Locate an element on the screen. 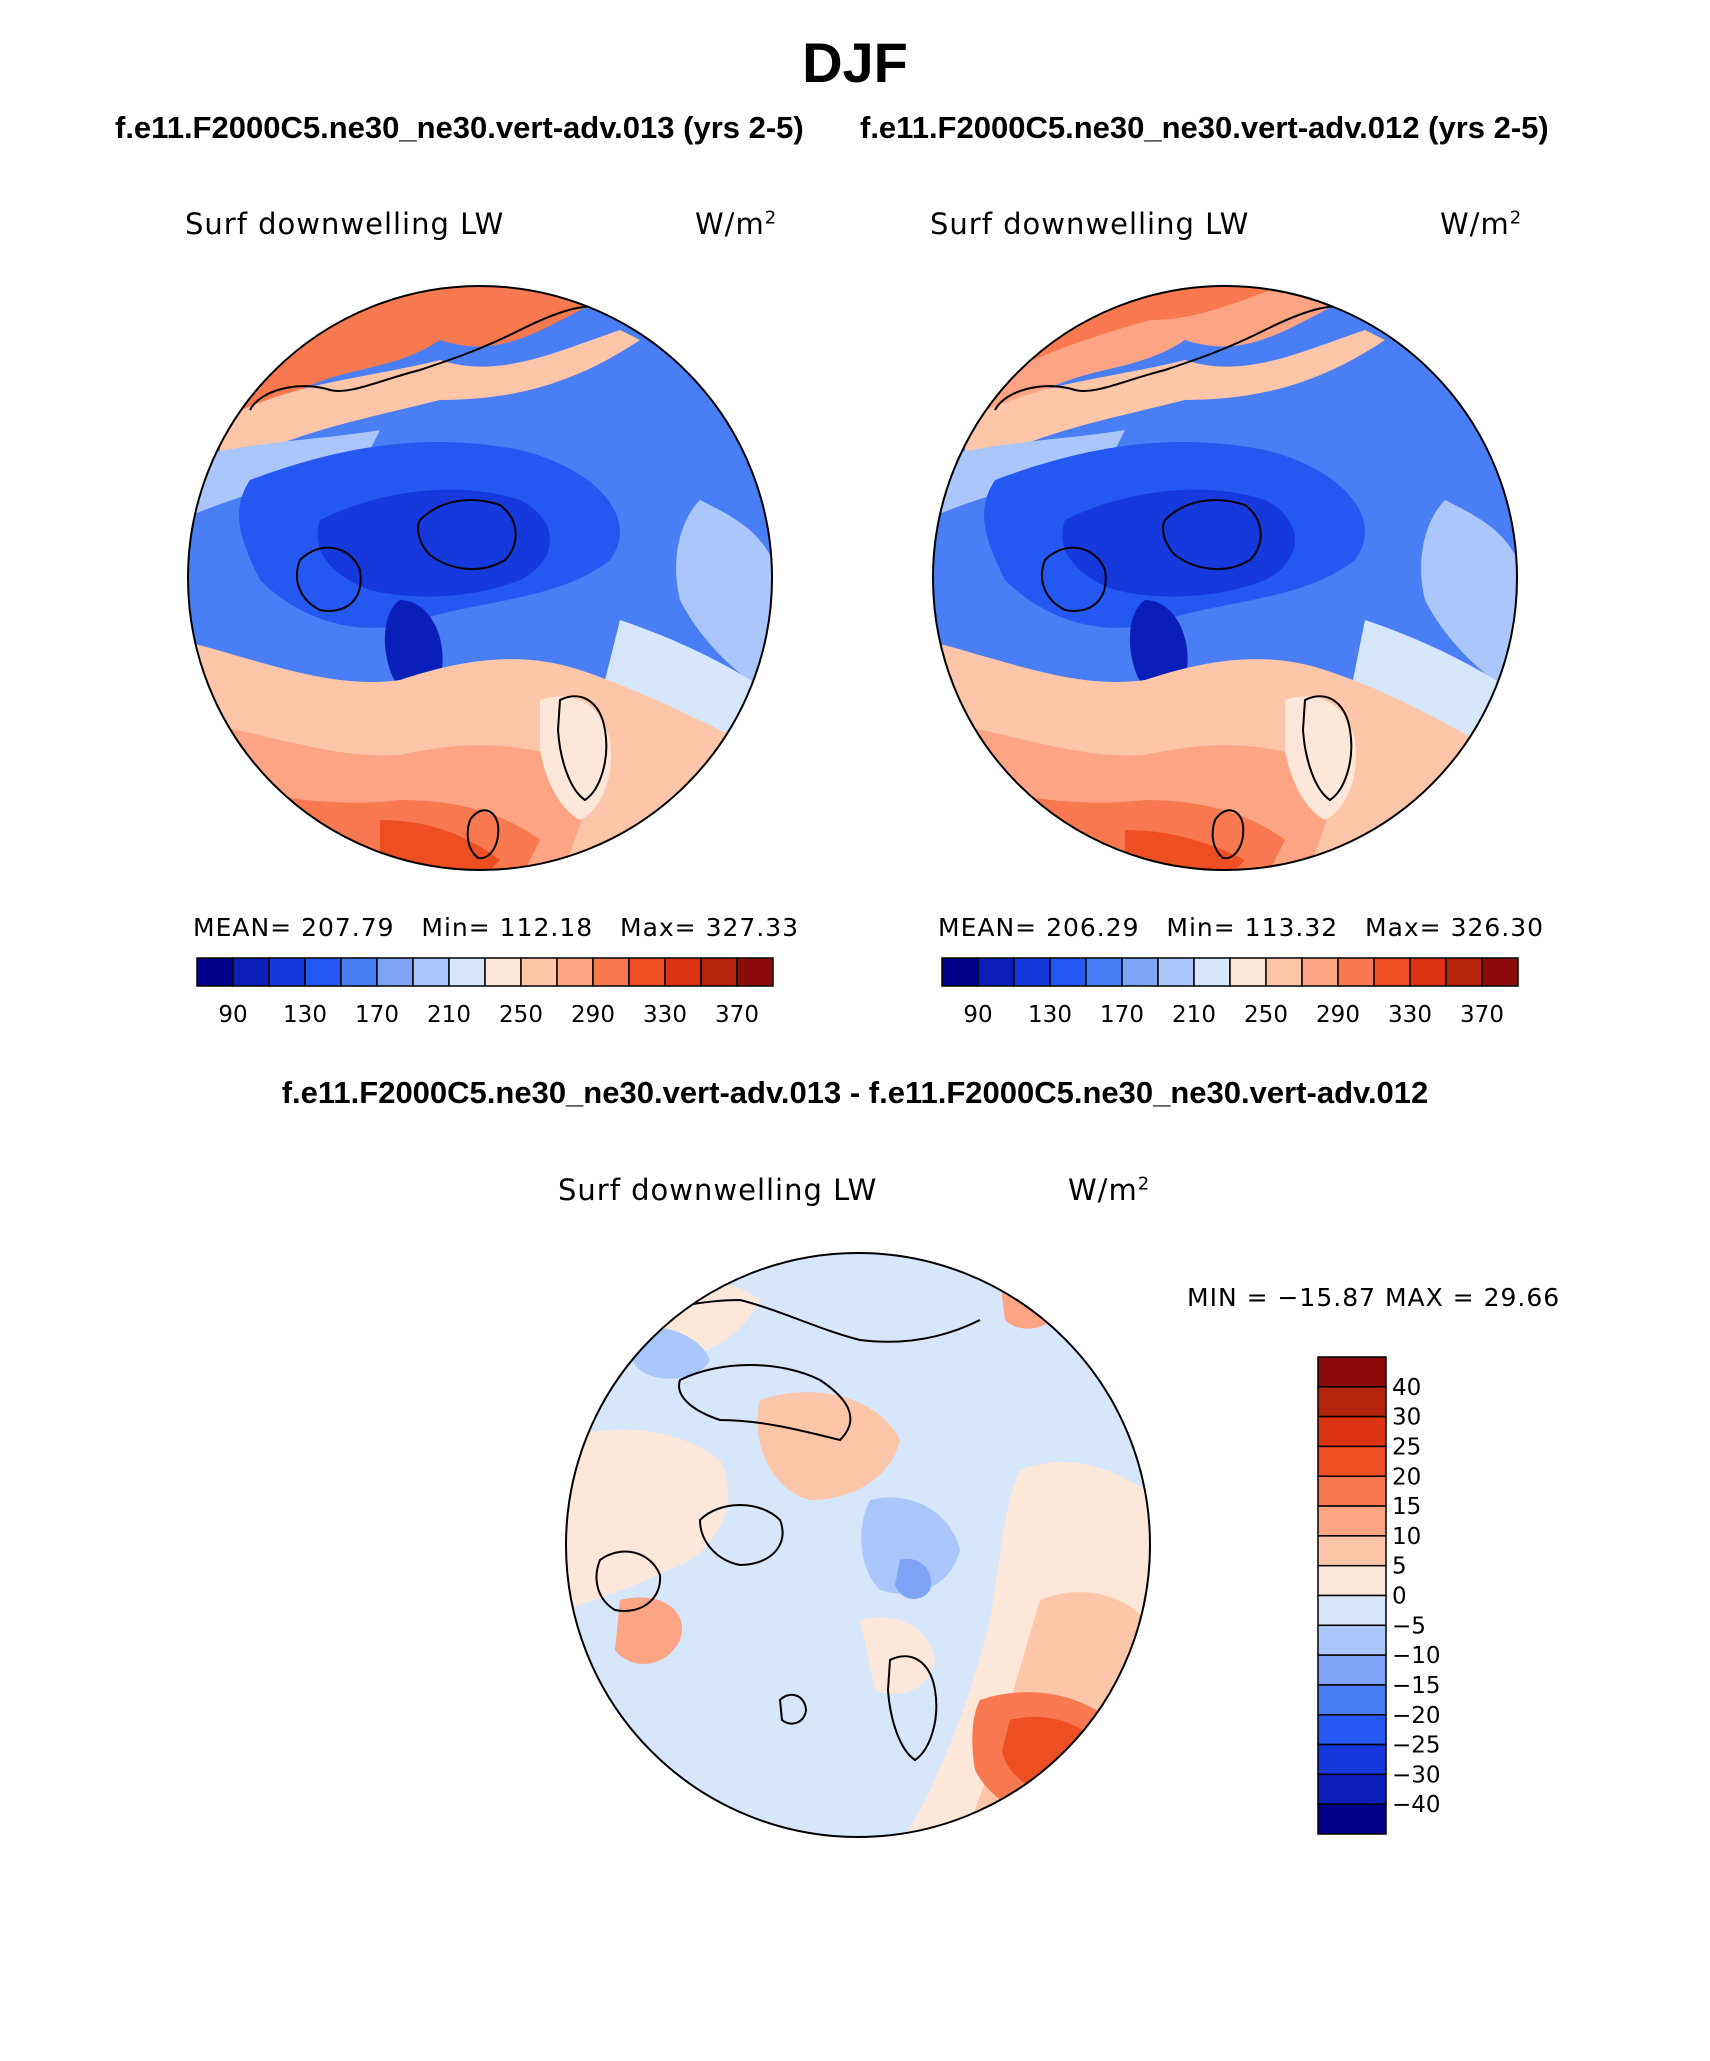  panel-2-min: 113.32 is located at coordinates (1291, 927).